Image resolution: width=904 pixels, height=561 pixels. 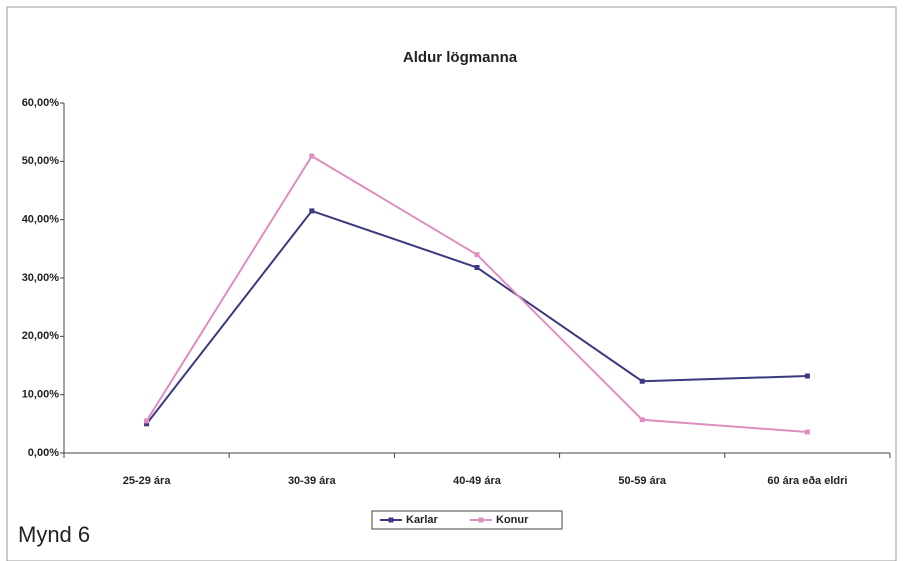 I want to click on x-tick-label: 50-59 ára, so click(x=642, y=481).